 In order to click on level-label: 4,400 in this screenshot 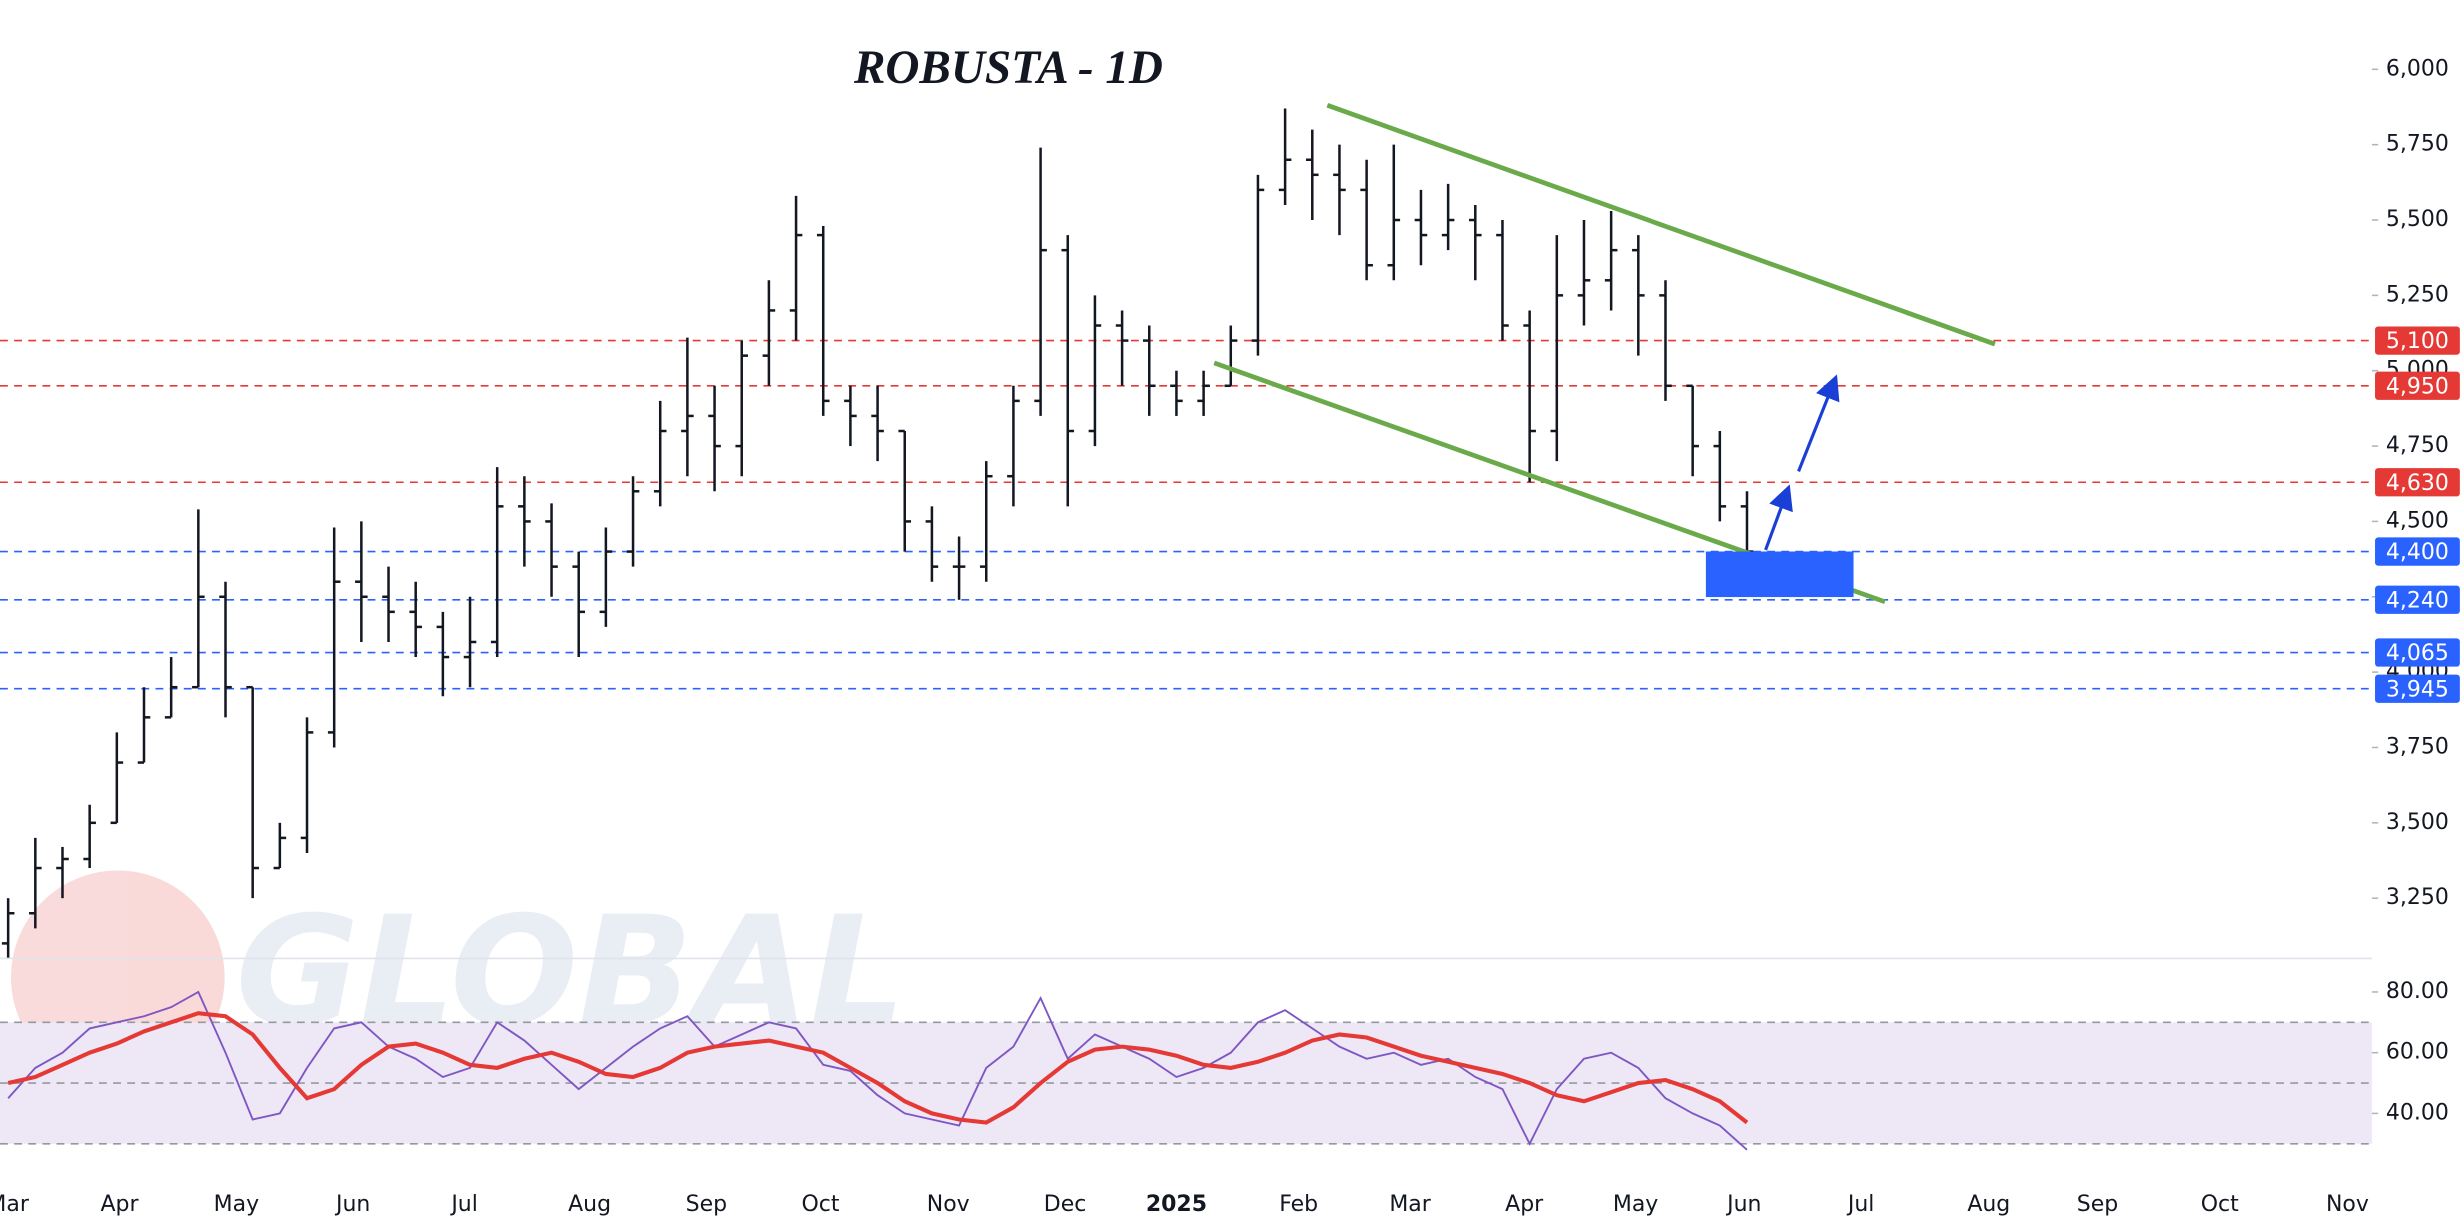, I will do `click(2417, 552)`.